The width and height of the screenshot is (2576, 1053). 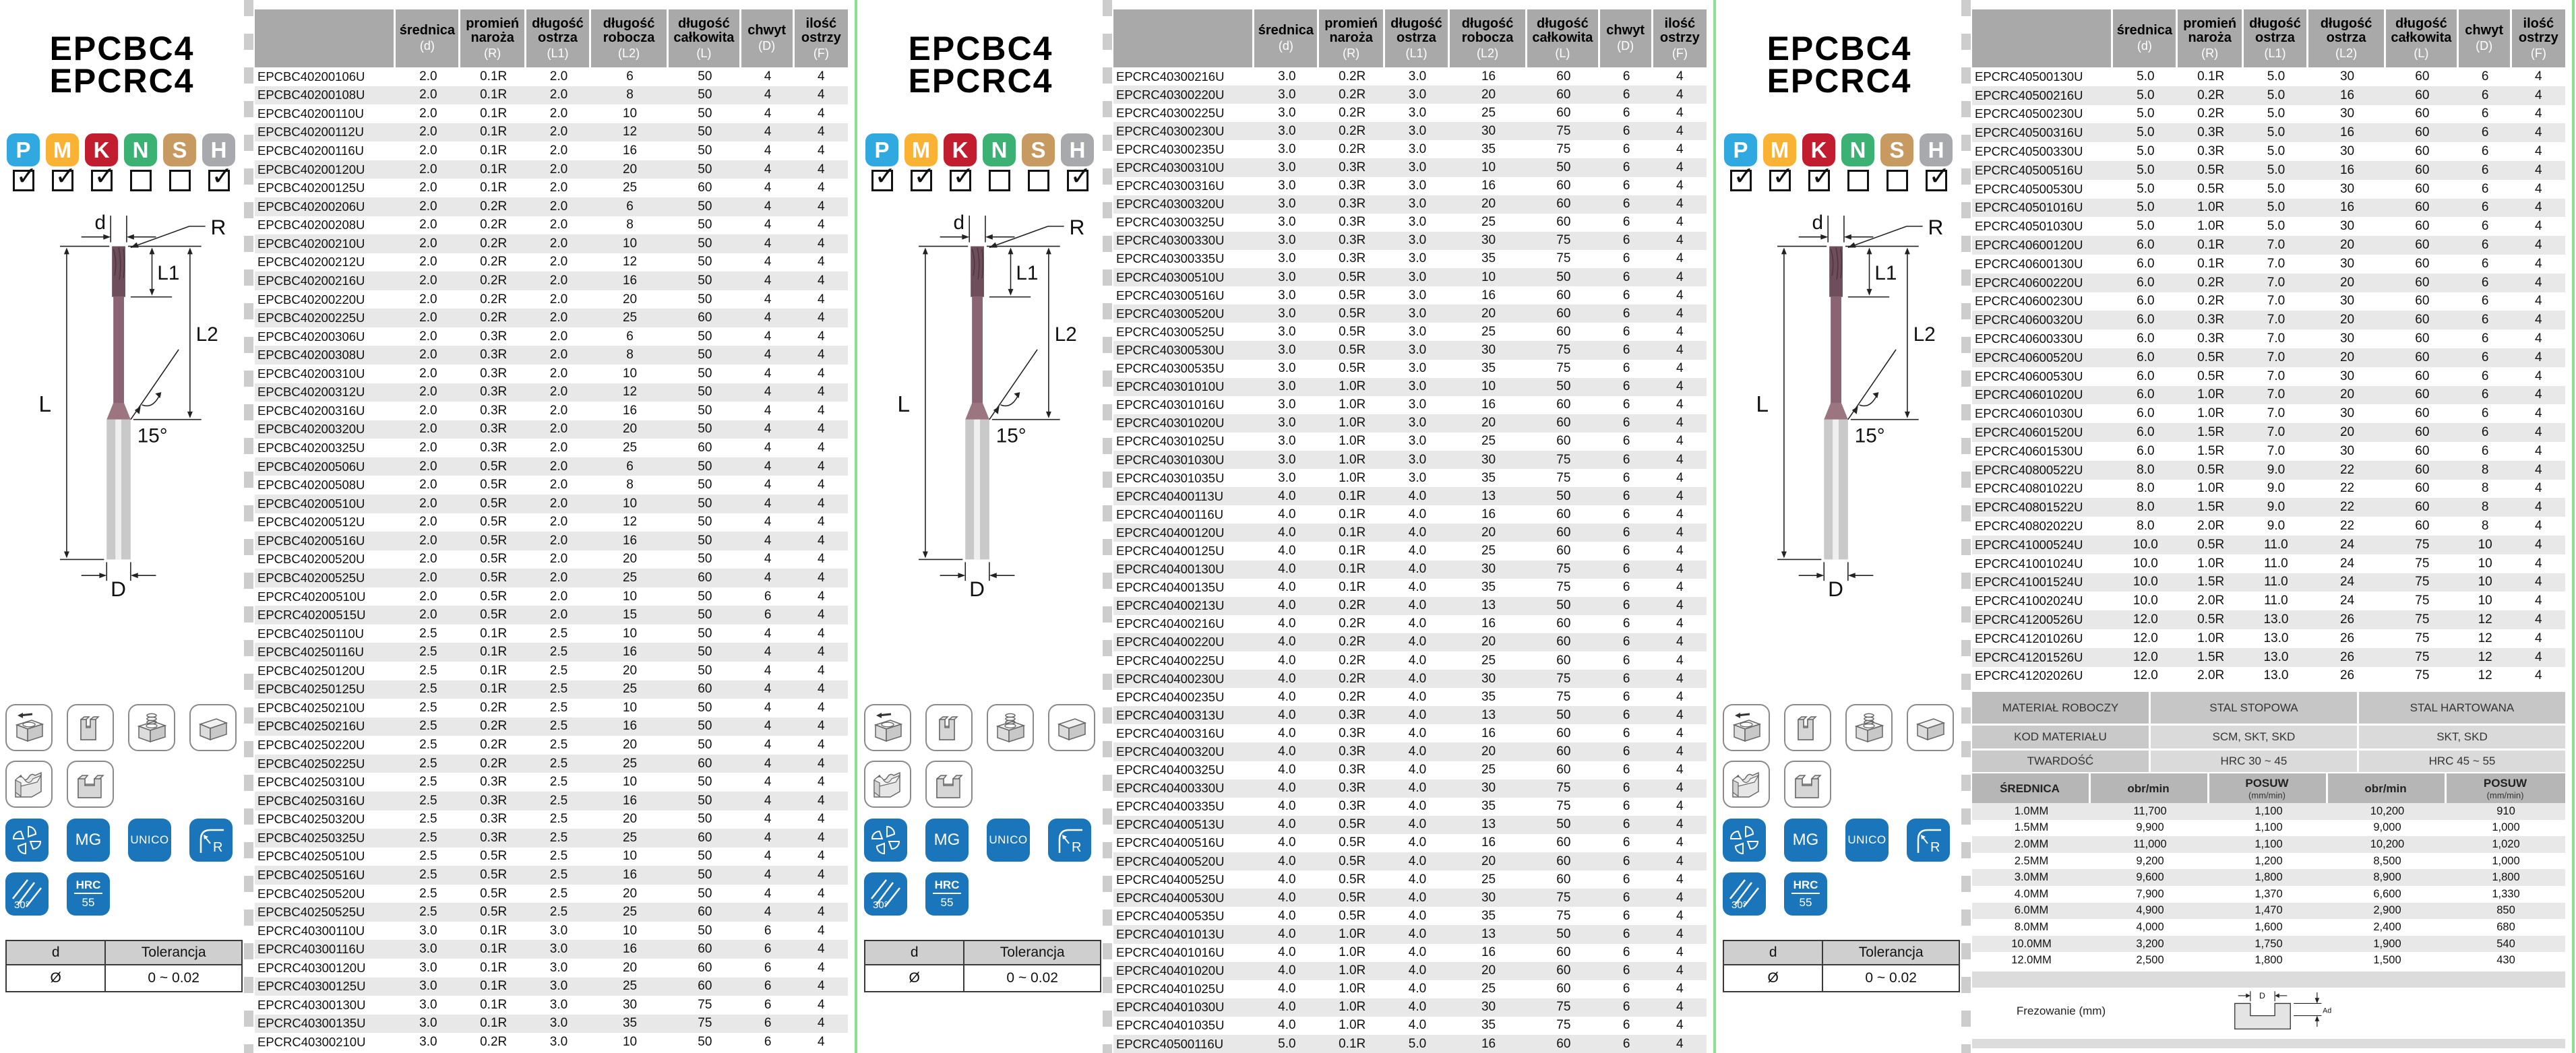 What do you see at coordinates (2269, 357) in the screenshot?
I see `table-row: EPCRC40600520U 6.0 0.5R 7.0 20 60 6 4` at bounding box center [2269, 357].